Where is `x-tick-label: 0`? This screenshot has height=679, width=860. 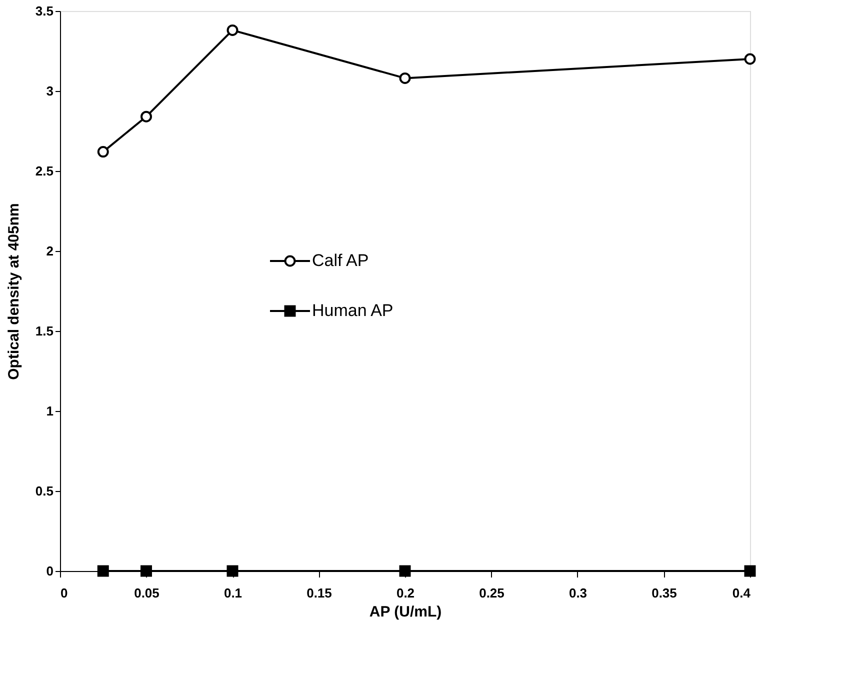
x-tick-label: 0 is located at coordinates (64, 593).